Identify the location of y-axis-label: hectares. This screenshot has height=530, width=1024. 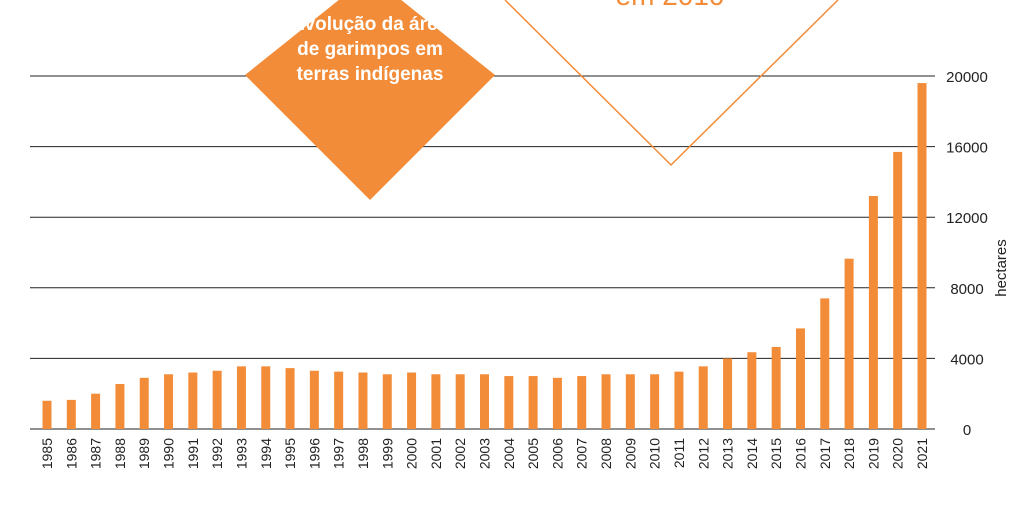
(1001, 268).